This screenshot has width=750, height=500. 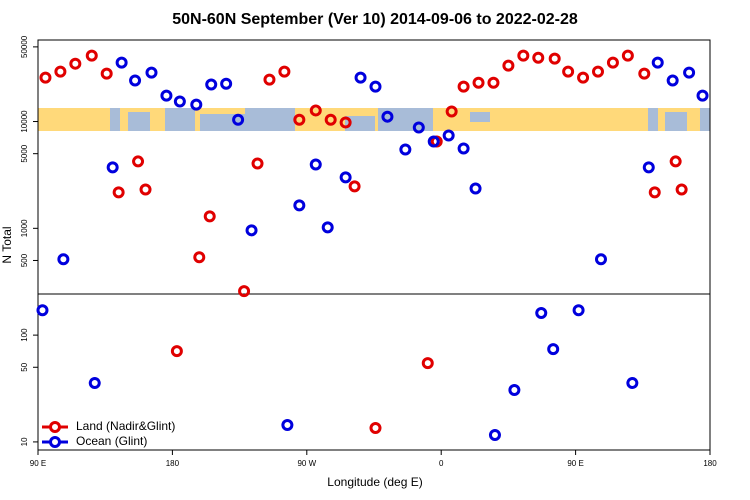 What do you see at coordinates (111, 441) in the screenshot?
I see `legend-label: Ocean (Glint)` at bounding box center [111, 441].